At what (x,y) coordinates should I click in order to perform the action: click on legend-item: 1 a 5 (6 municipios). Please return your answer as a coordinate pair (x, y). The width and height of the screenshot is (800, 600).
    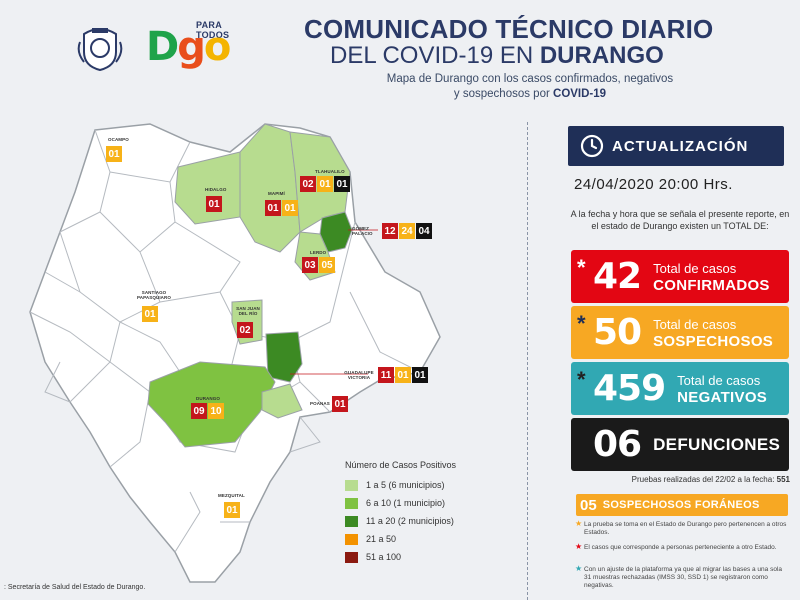
    Looking at the image, I should click on (430, 485).